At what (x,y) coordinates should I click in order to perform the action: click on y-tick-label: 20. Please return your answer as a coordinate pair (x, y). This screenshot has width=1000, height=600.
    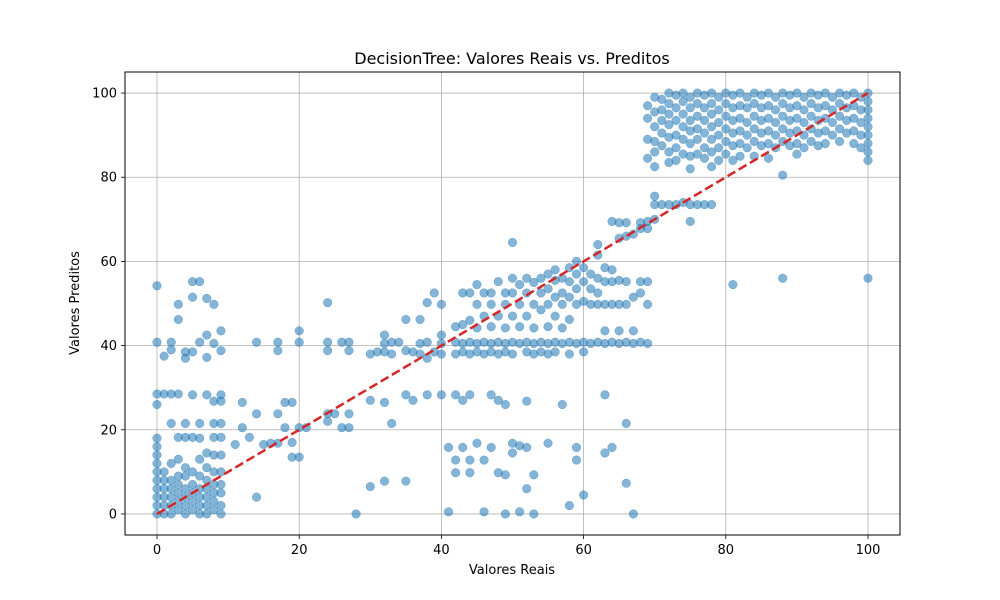
    Looking at the image, I should click on (108, 430).